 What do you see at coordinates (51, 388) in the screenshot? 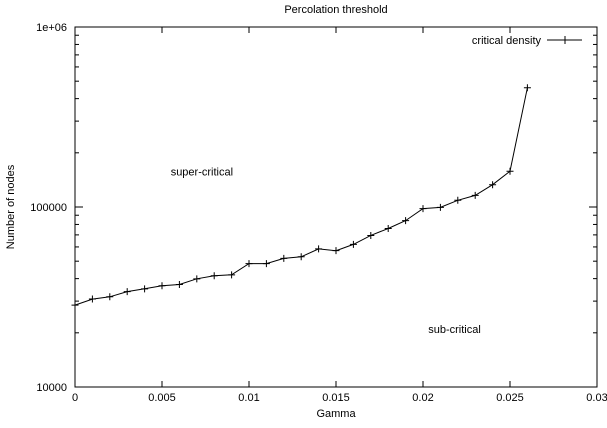
I see `y-tick-label: 10000` at bounding box center [51, 388].